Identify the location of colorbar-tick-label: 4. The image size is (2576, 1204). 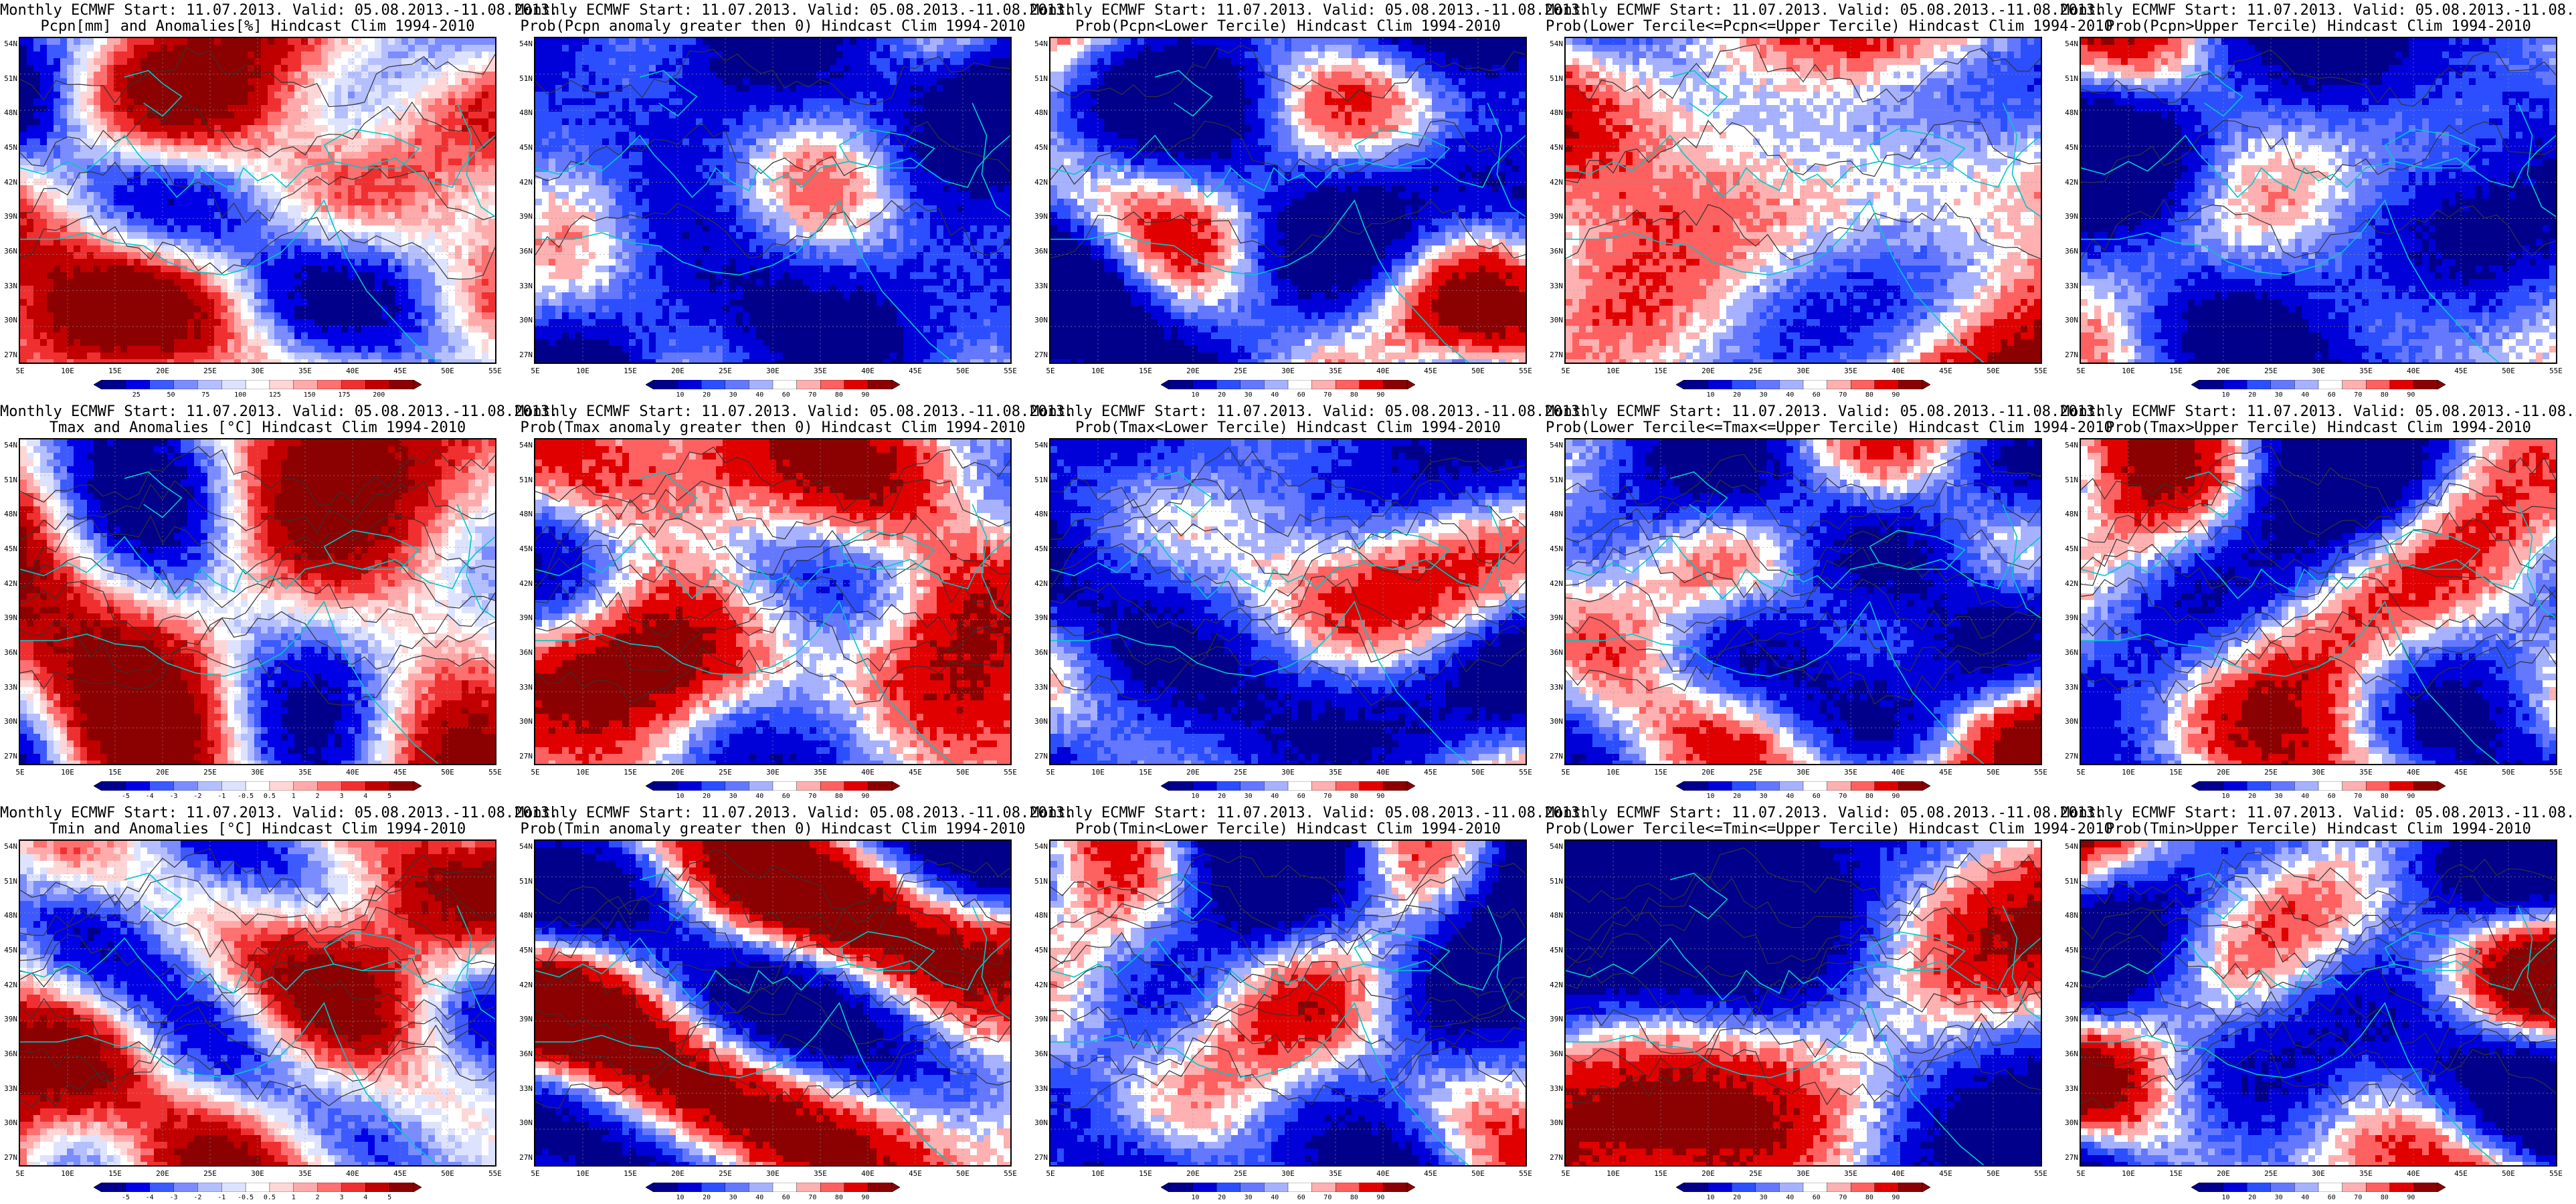
(365, 796).